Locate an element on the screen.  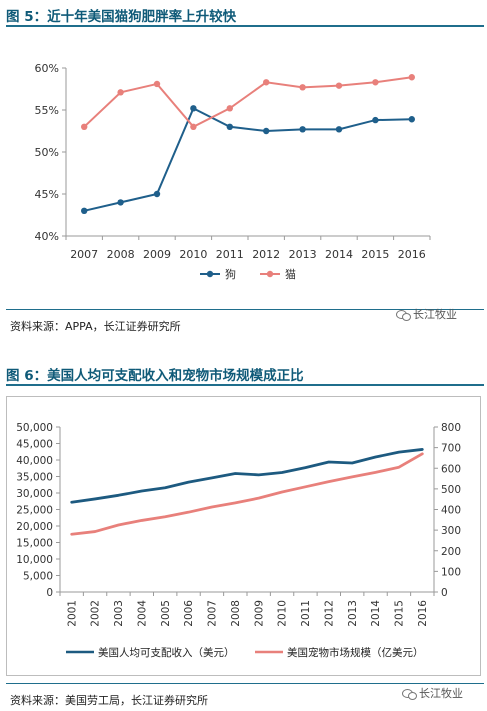
y-tick-label: 50% is located at coordinates (47, 152).